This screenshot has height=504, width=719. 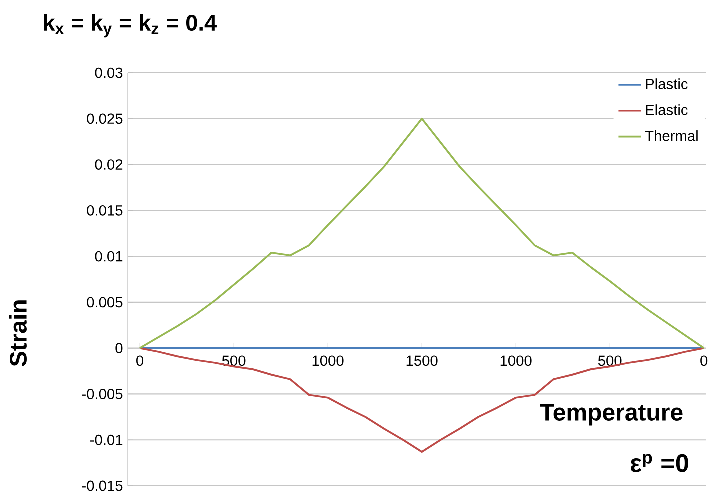 What do you see at coordinates (109, 73) in the screenshot?
I see `y-tick-label: 0.03` at bounding box center [109, 73].